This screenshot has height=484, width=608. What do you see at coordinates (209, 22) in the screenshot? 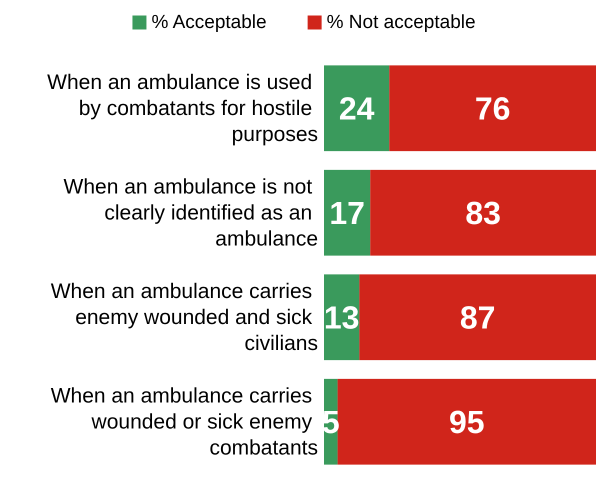
I see `legend-label: % Acceptable` at bounding box center [209, 22].